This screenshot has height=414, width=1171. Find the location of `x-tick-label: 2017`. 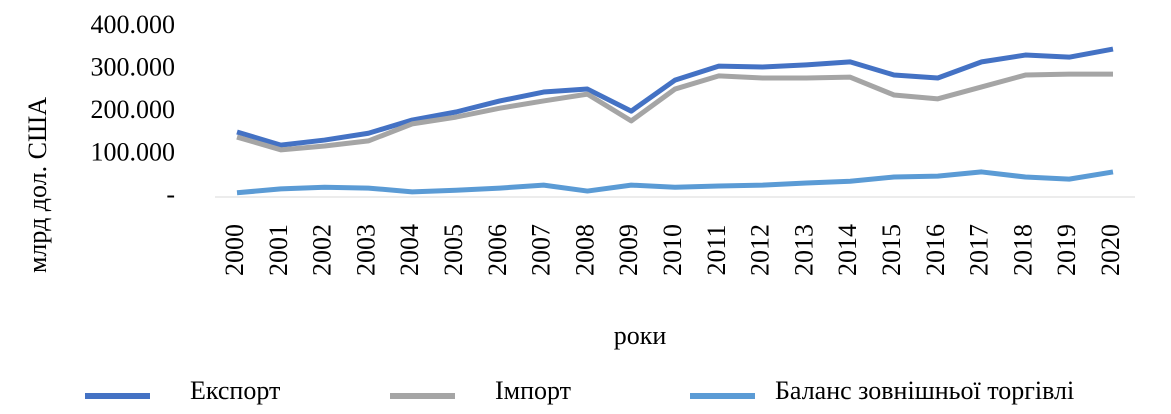

x-tick-label: 2017 is located at coordinates (979, 250).